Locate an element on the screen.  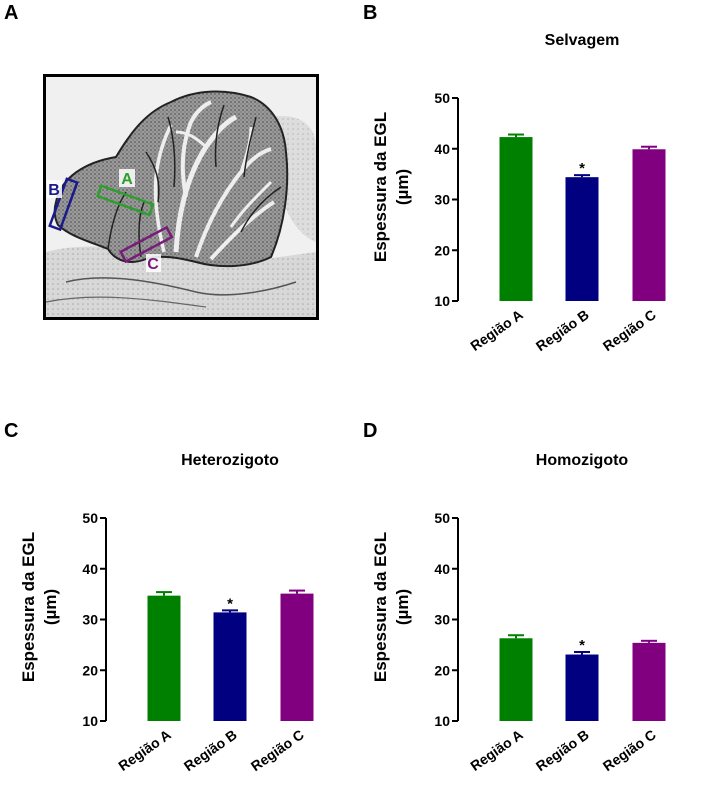
region-label-a: A is located at coordinates (127, 179).